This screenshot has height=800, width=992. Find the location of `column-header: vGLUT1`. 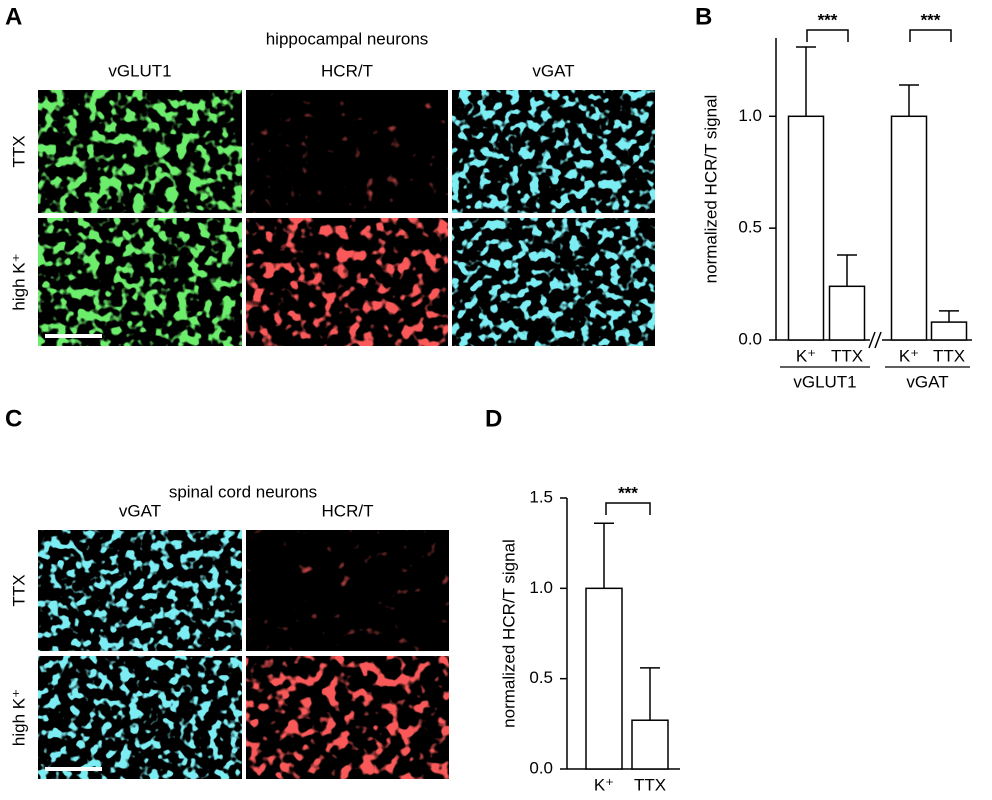

column-header: vGLUT1 is located at coordinates (139, 70).